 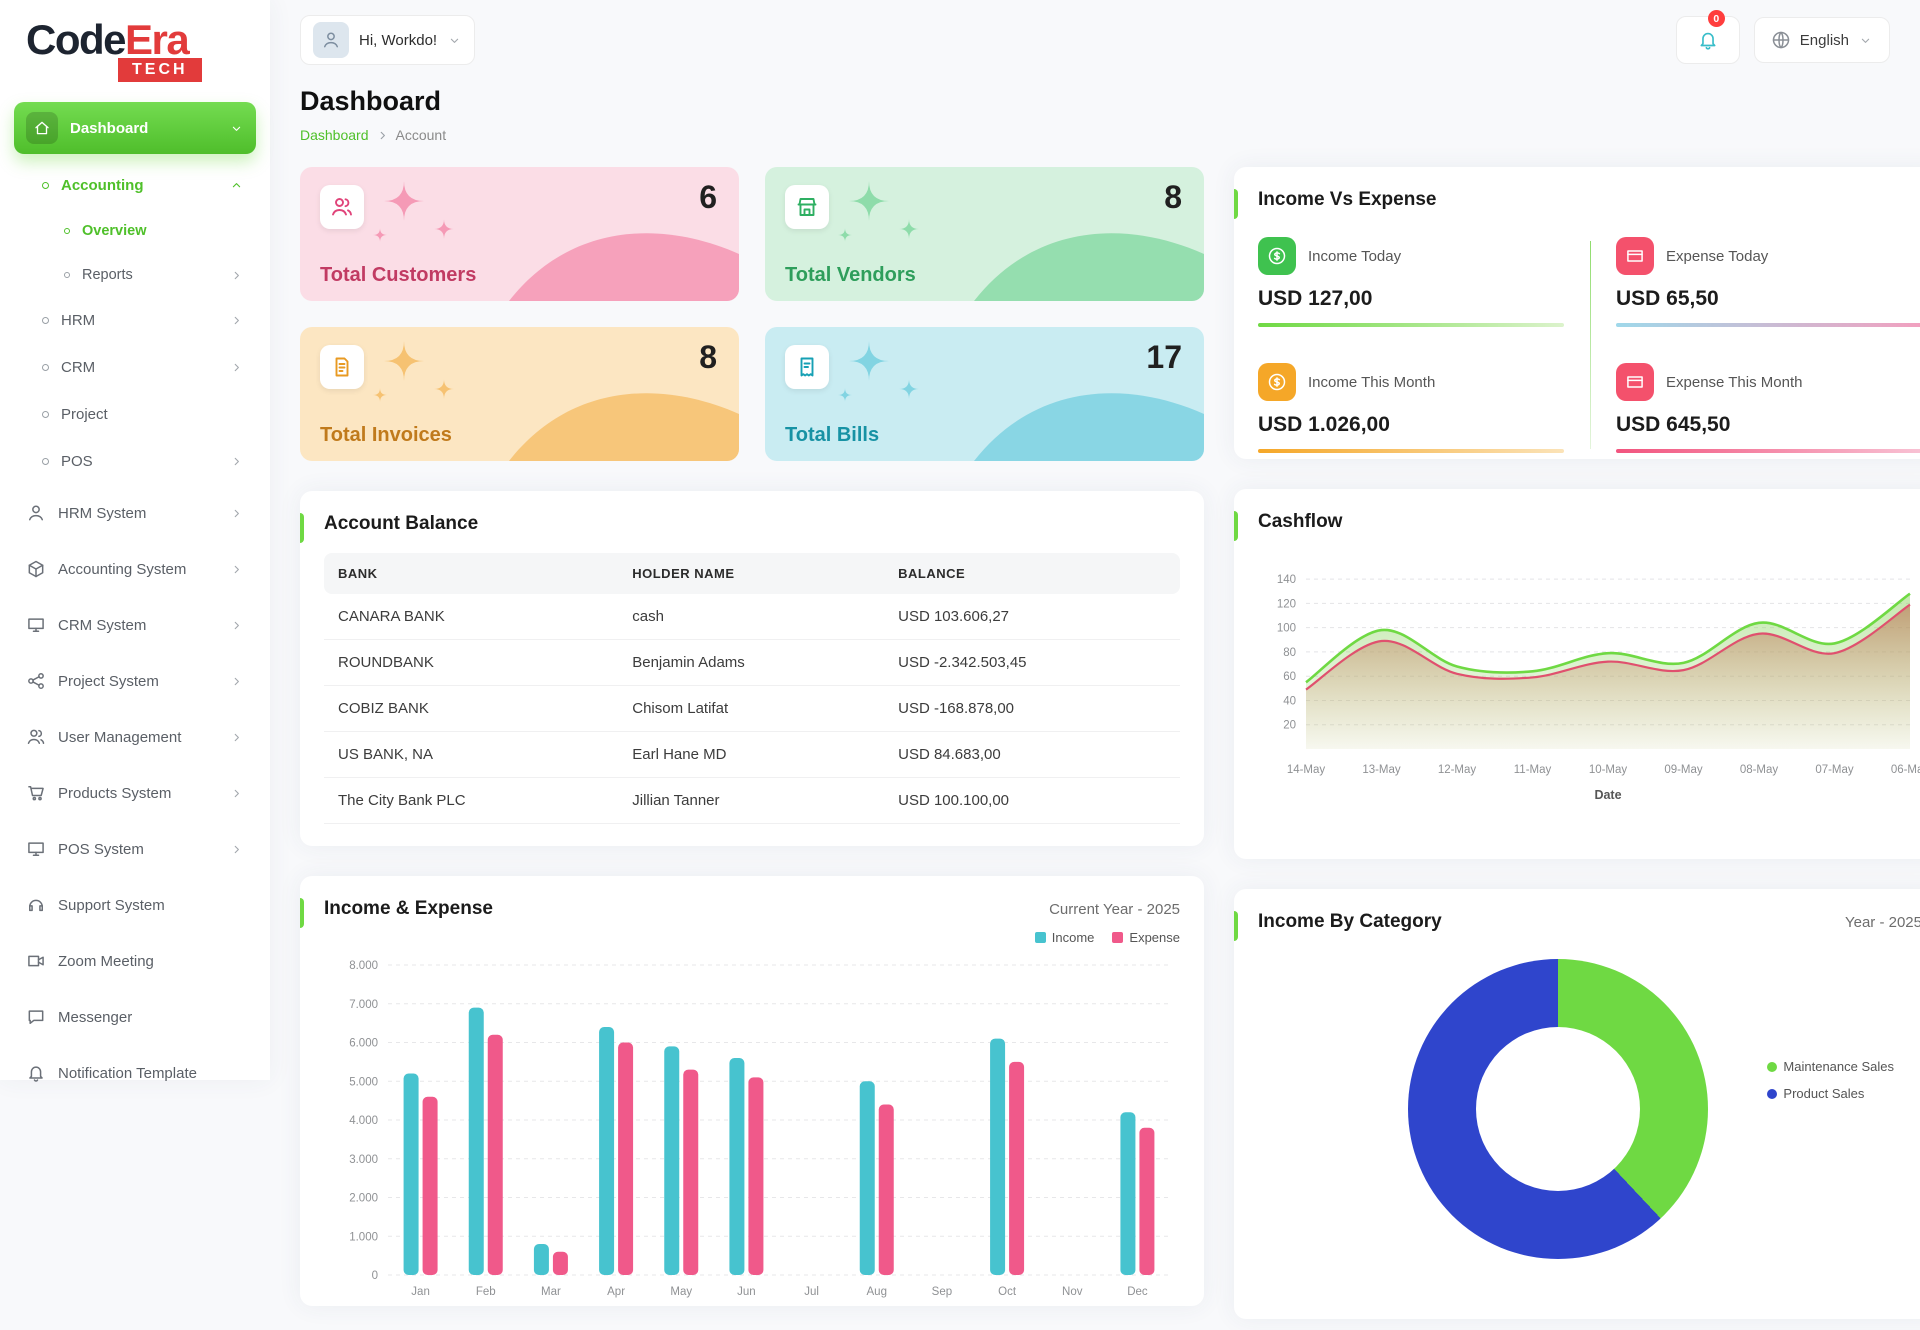 What do you see at coordinates (135, 681) in the screenshot?
I see `sidebar-item-project-system: Project System` at bounding box center [135, 681].